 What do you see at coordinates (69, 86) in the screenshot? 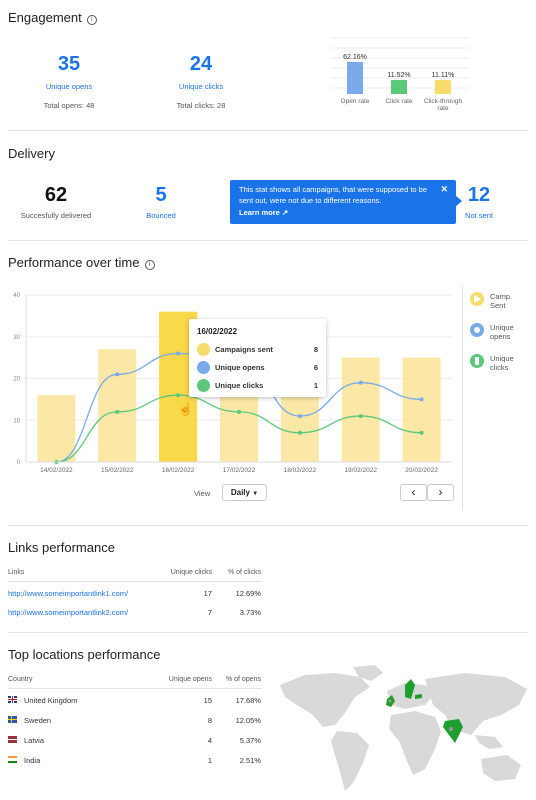
I see `unique-opens-label: Unique opens` at bounding box center [69, 86].